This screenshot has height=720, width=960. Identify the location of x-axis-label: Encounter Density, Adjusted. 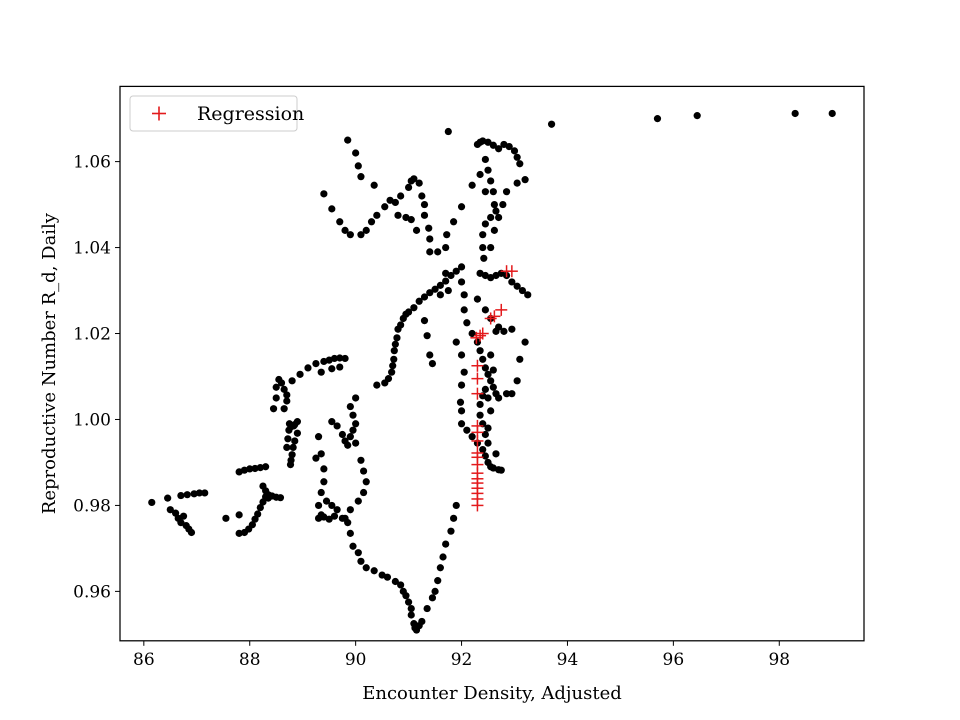
(492, 693).